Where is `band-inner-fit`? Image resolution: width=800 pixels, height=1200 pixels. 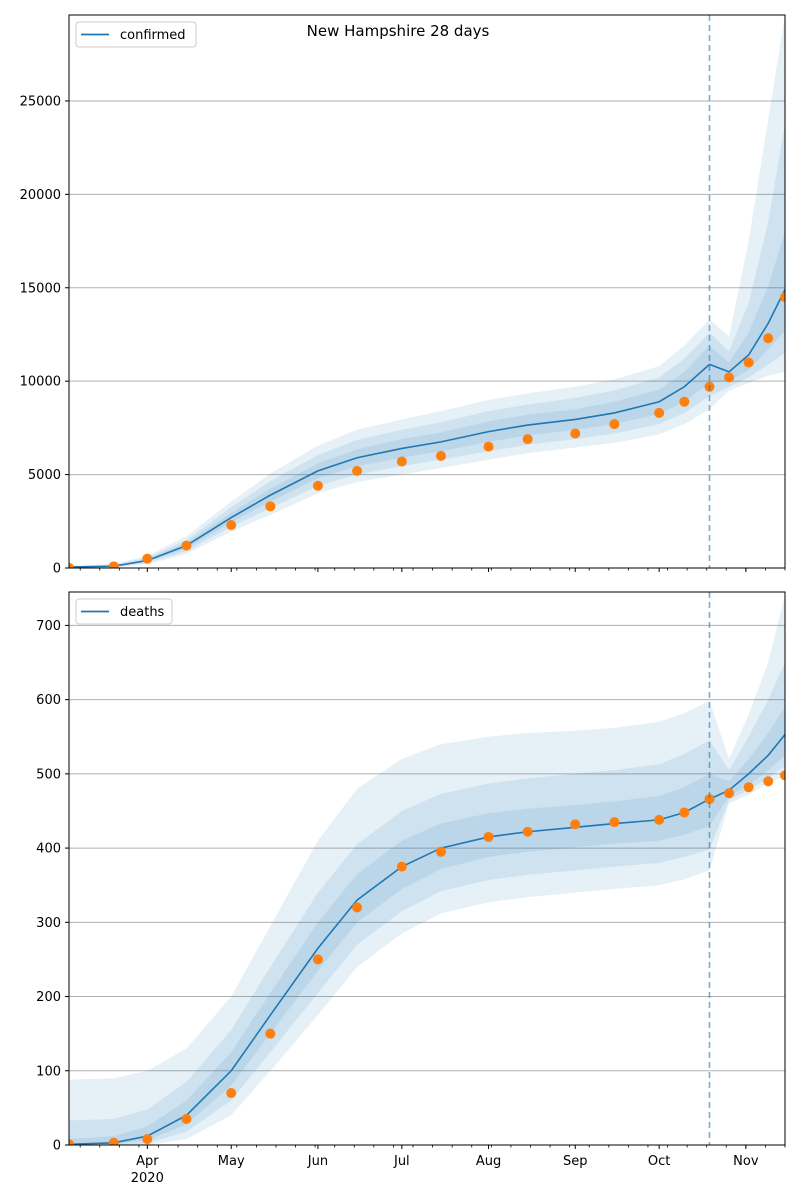 band-inner-fit is located at coordinates (389, 456).